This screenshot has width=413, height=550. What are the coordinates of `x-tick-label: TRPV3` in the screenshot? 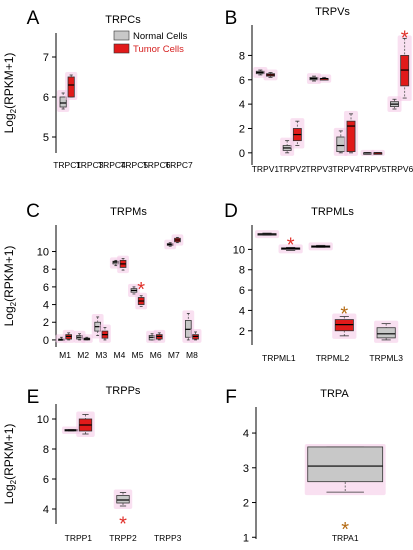 It's located at (319, 169).